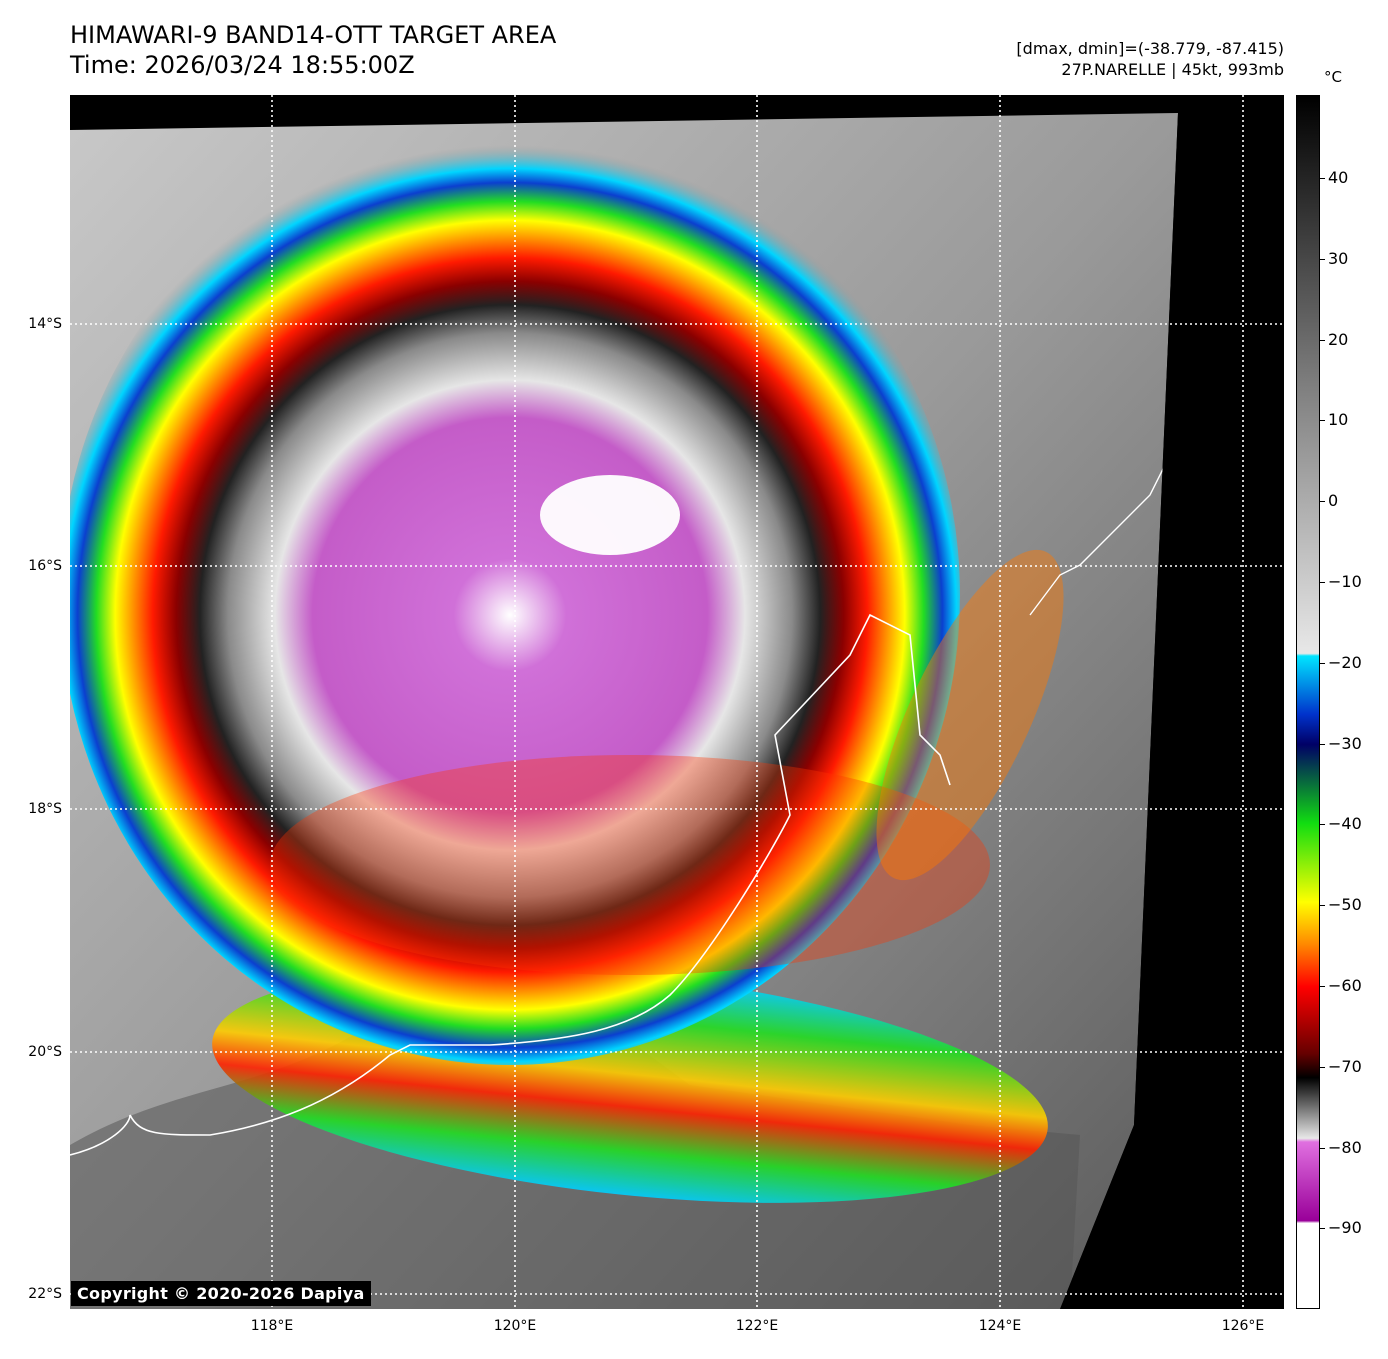  Describe the element at coordinates (1000, 1326) in the screenshot. I see `lon-label-124e: 124°E` at that location.